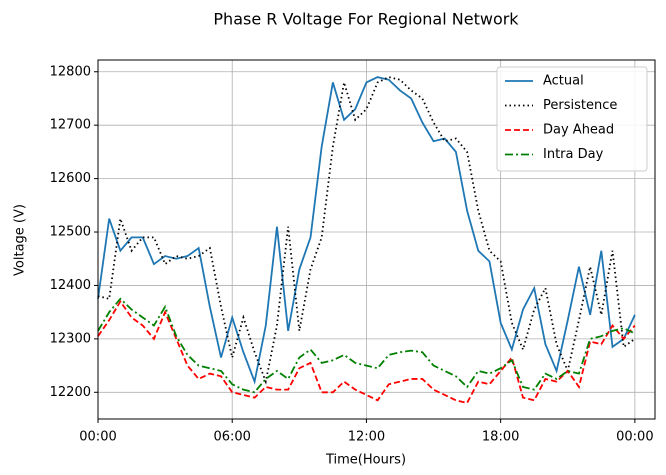 The height and width of the screenshot is (475, 666). What do you see at coordinates (563, 81) in the screenshot?
I see `legend-label: Actual` at bounding box center [563, 81].